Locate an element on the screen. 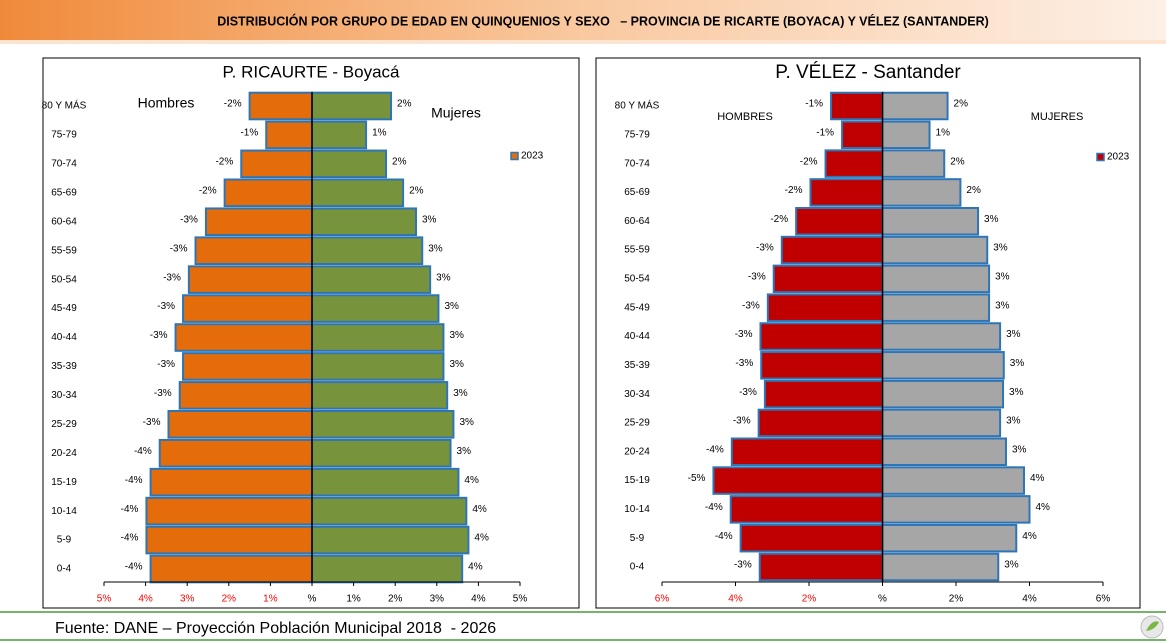 The height and width of the screenshot is (643, 1166). series-name: MUJERES is located at coordinates (1057, 117).